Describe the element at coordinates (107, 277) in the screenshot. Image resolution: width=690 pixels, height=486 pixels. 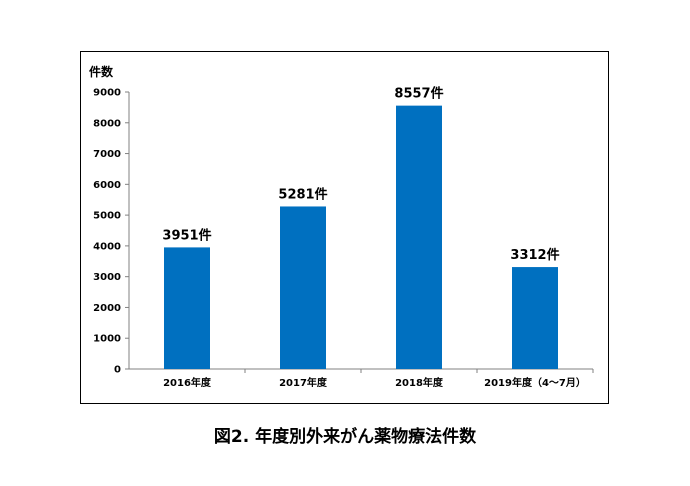
I see `y-tick-label: 3000` at that location.